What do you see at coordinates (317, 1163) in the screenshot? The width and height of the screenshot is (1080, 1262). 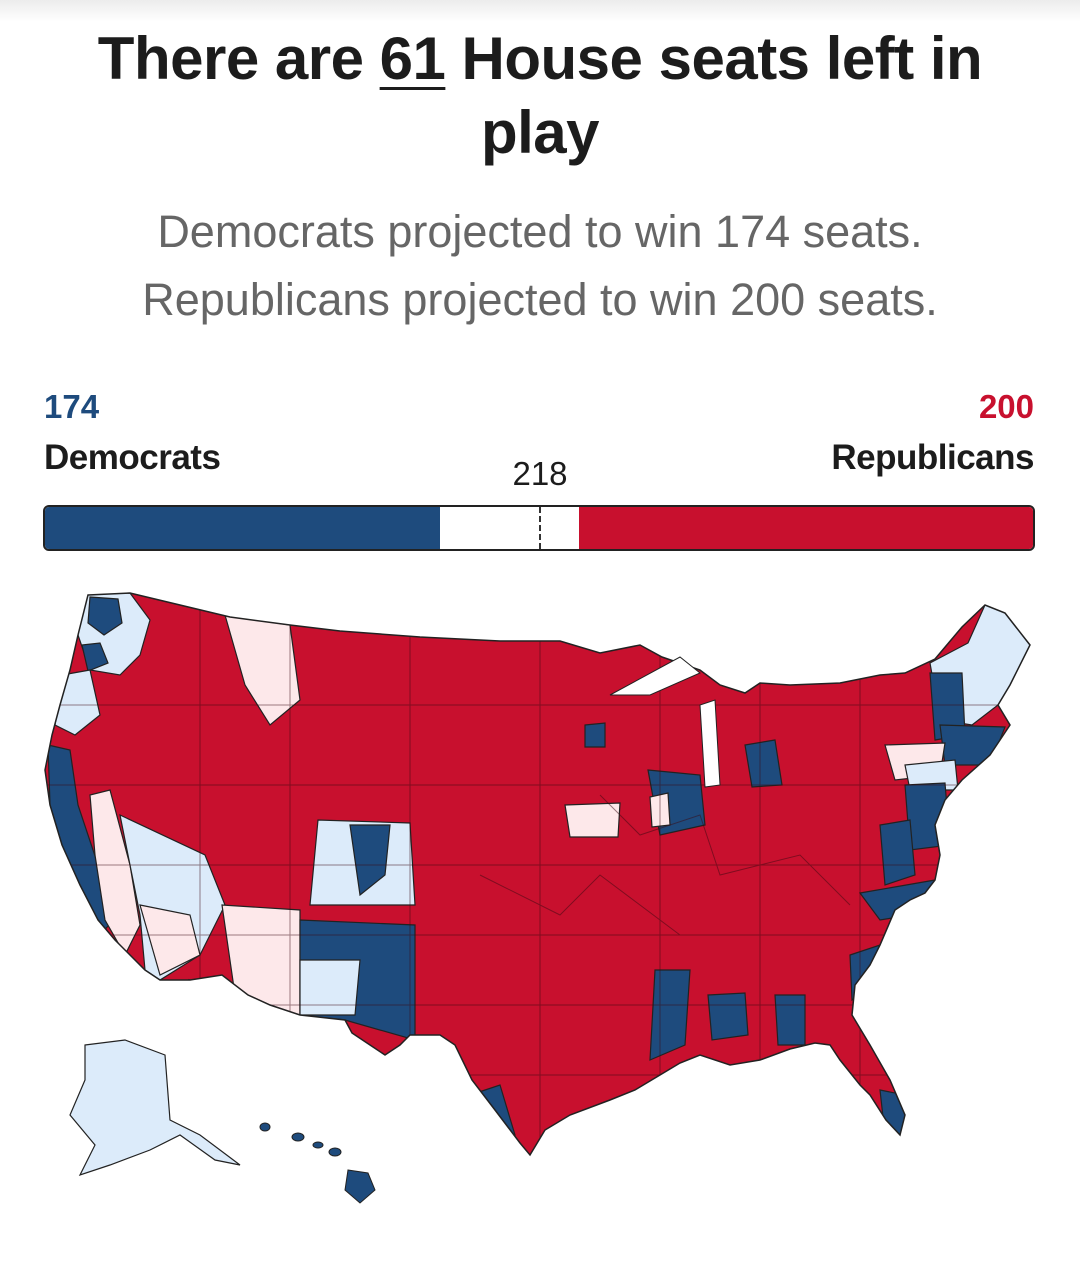 I see `hawaii-dem` at bounding box center [317, 1163].